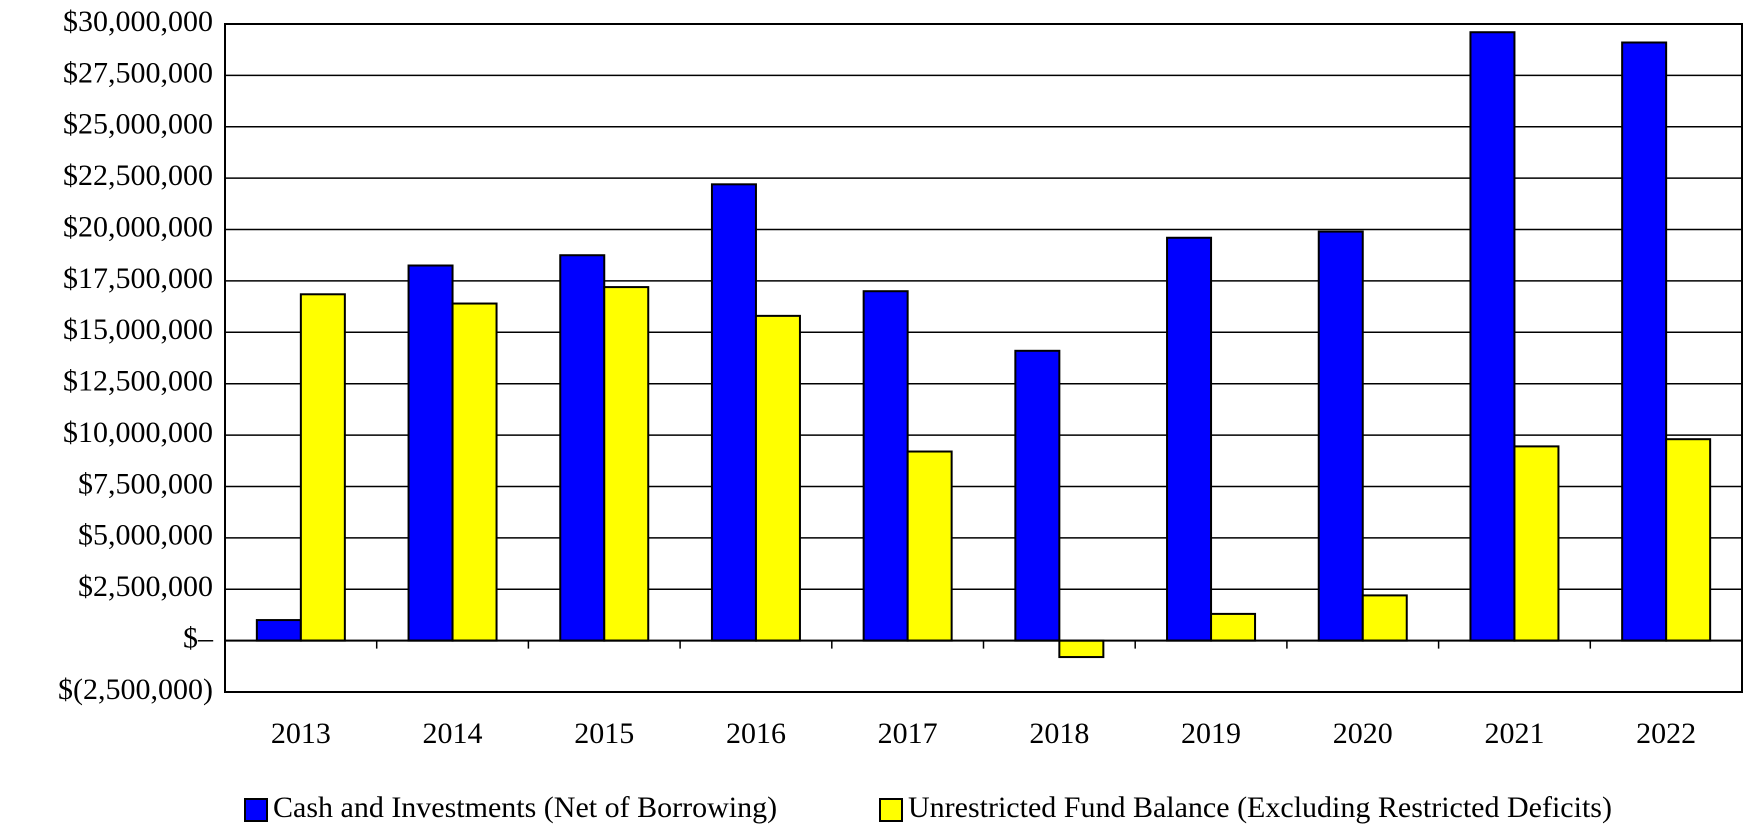 This screenshot has width=1745, height=830. I want to click on y-tick-label: $7,500,000, so click(145, 483).